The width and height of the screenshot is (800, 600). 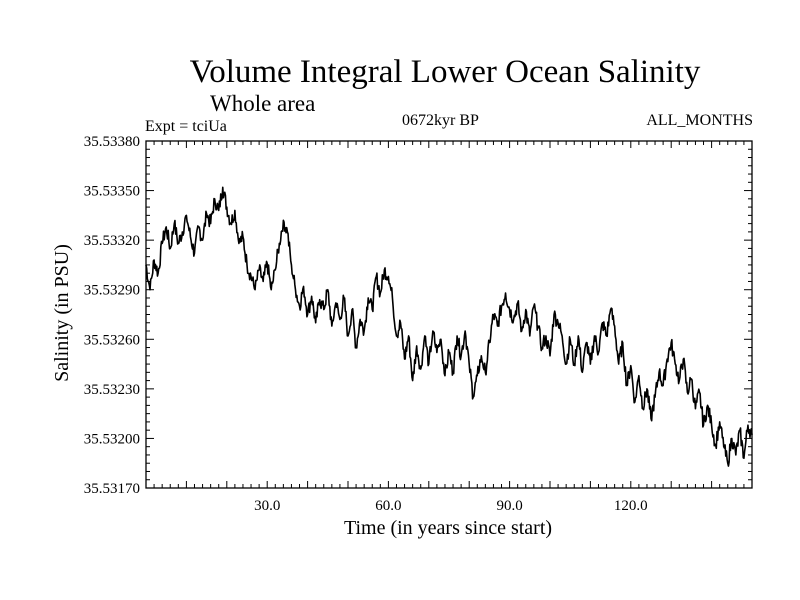 I want to click on chart-subtitle: Whole area, so click(x=263, y=103).